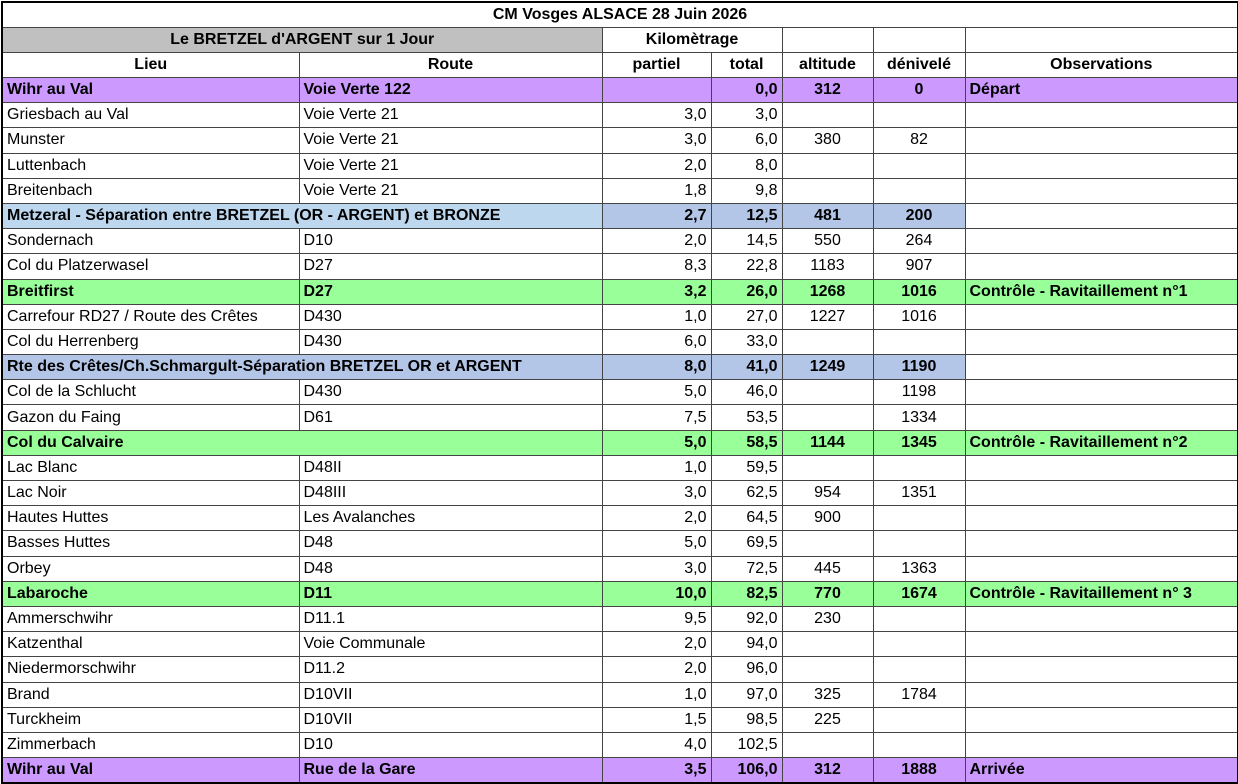  What do you see at coordinates (827, 241) in the screenshot?
I see `altitude-cell: 550` at bounding box center [827, 241].